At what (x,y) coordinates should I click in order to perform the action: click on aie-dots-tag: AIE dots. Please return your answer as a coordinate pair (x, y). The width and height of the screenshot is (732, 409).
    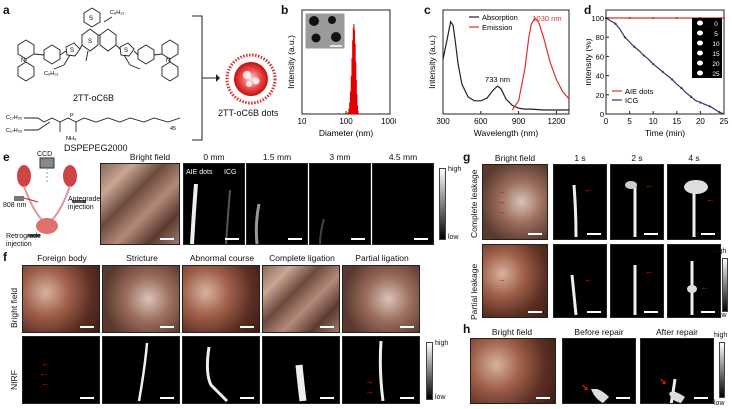
    Looking at the image, I should click on (199, 172).